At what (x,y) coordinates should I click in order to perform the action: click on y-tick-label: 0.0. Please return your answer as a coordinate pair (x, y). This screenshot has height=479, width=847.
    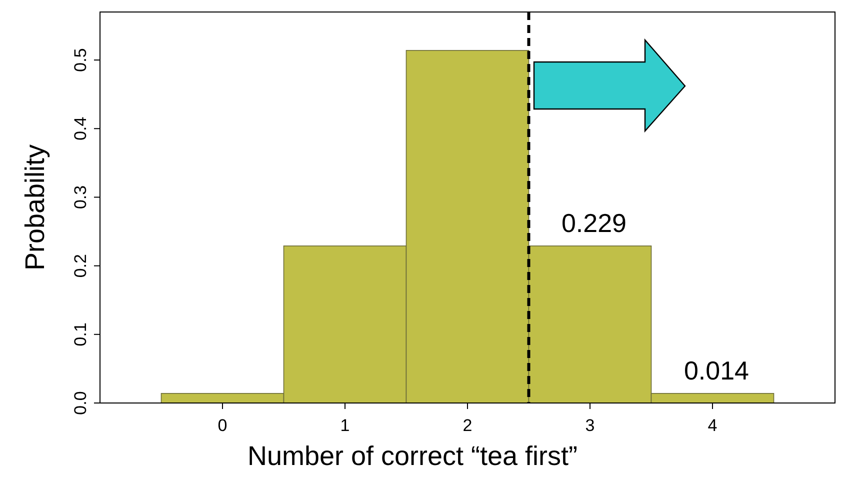
    Looking at the image, I should click on (80, 403).